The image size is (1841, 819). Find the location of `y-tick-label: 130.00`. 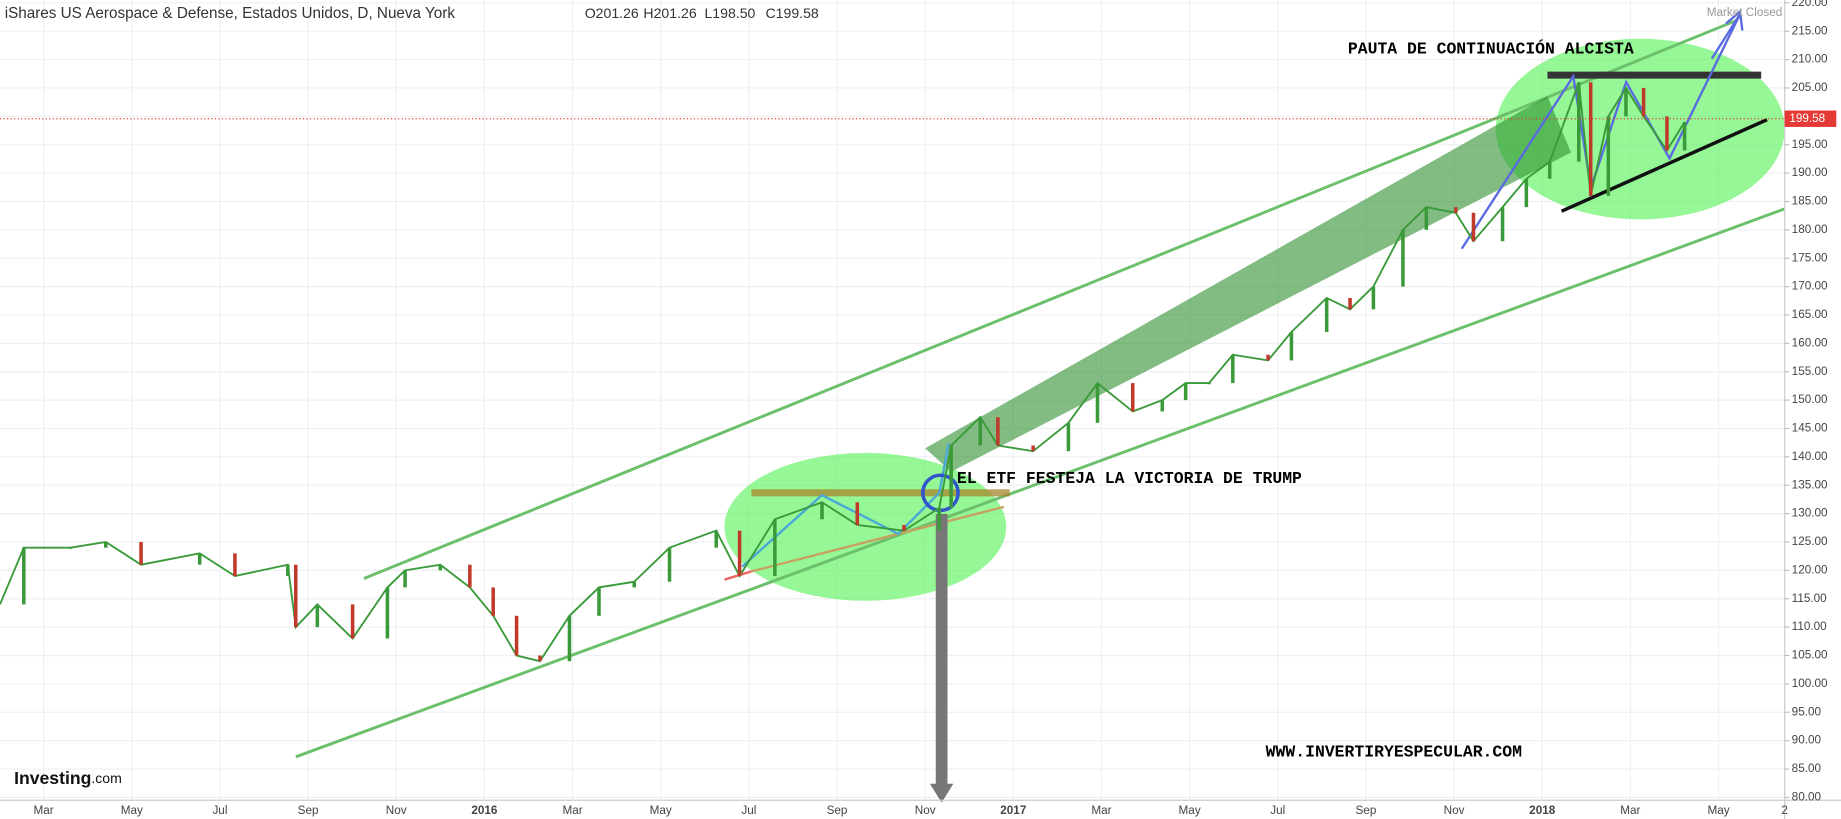

y-tick-label: 130.00 is located at coordinates (1810, 513).